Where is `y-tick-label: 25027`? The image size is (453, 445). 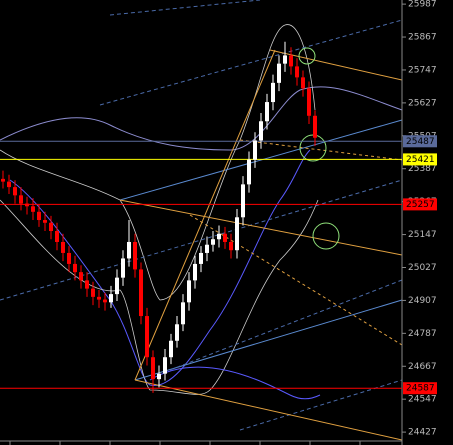
y-tick-label: 25027 is located at coordinates (422, 268).